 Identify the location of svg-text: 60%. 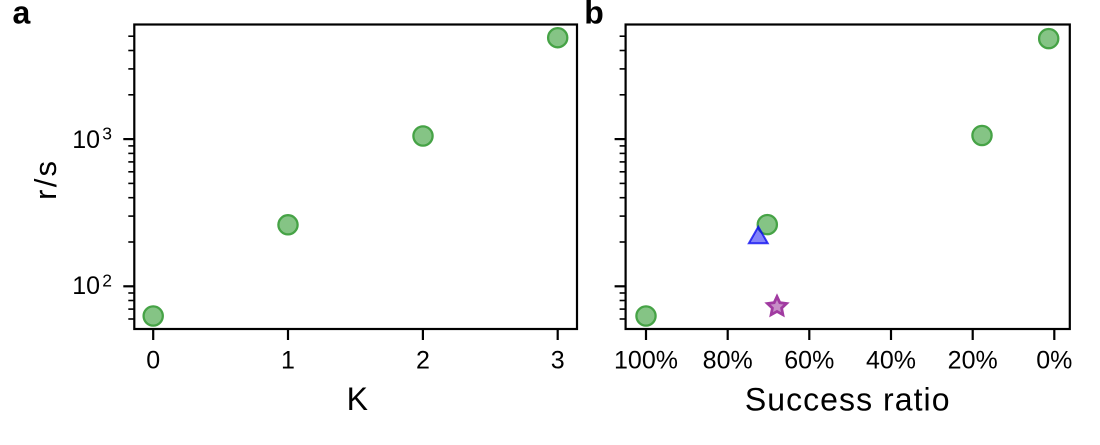
(809, 361).